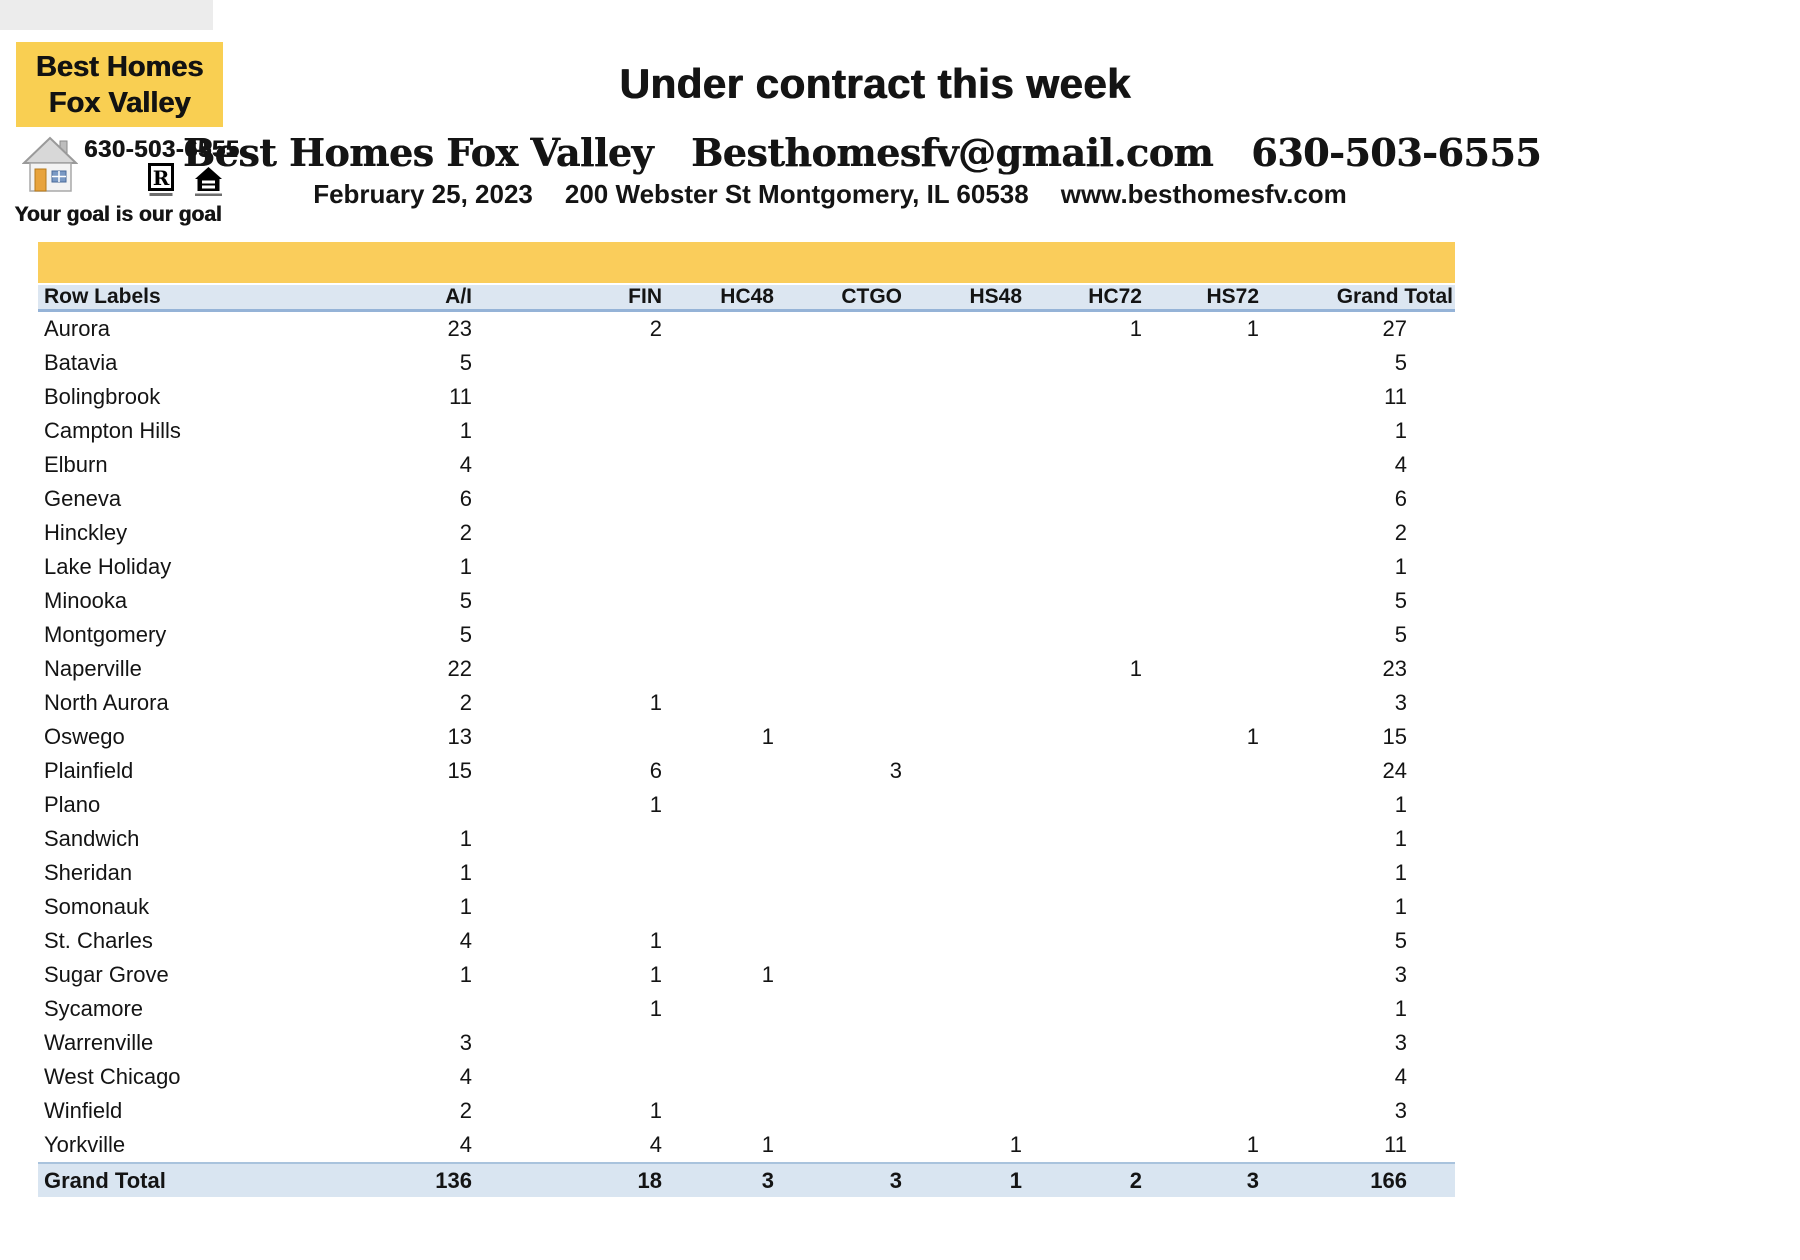 This screenshot has height=1260, width=1800. I want to click on row-label-cell: Sheridan, so click(88, 872).